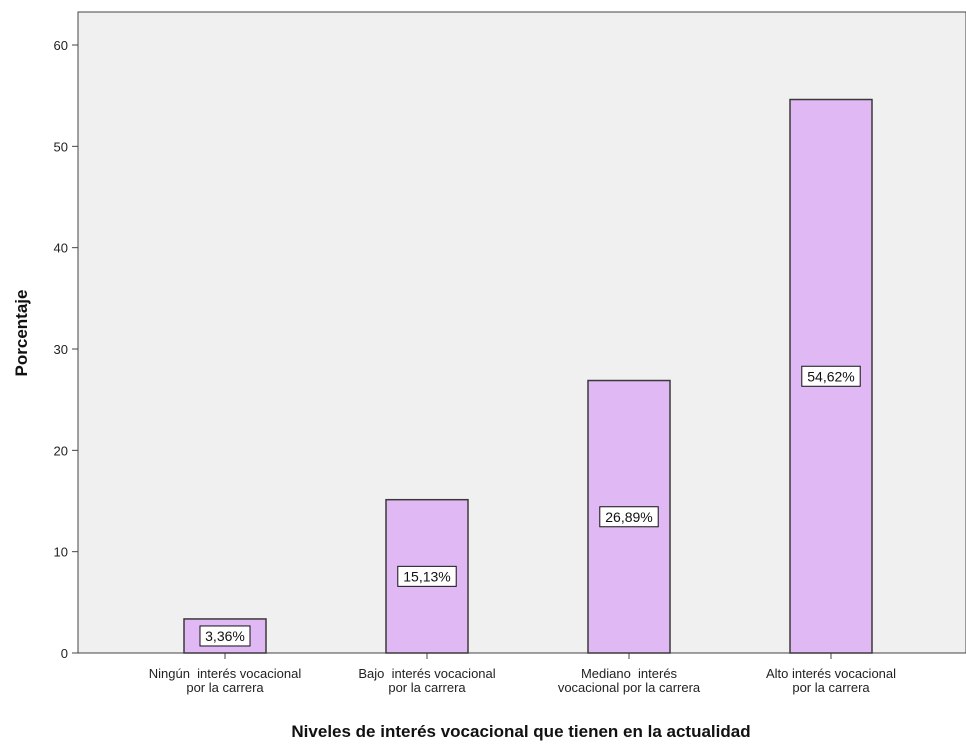 This screenshot has height=748, width=966. I want to click on bar-group: 26,89%, so click(629, 516).